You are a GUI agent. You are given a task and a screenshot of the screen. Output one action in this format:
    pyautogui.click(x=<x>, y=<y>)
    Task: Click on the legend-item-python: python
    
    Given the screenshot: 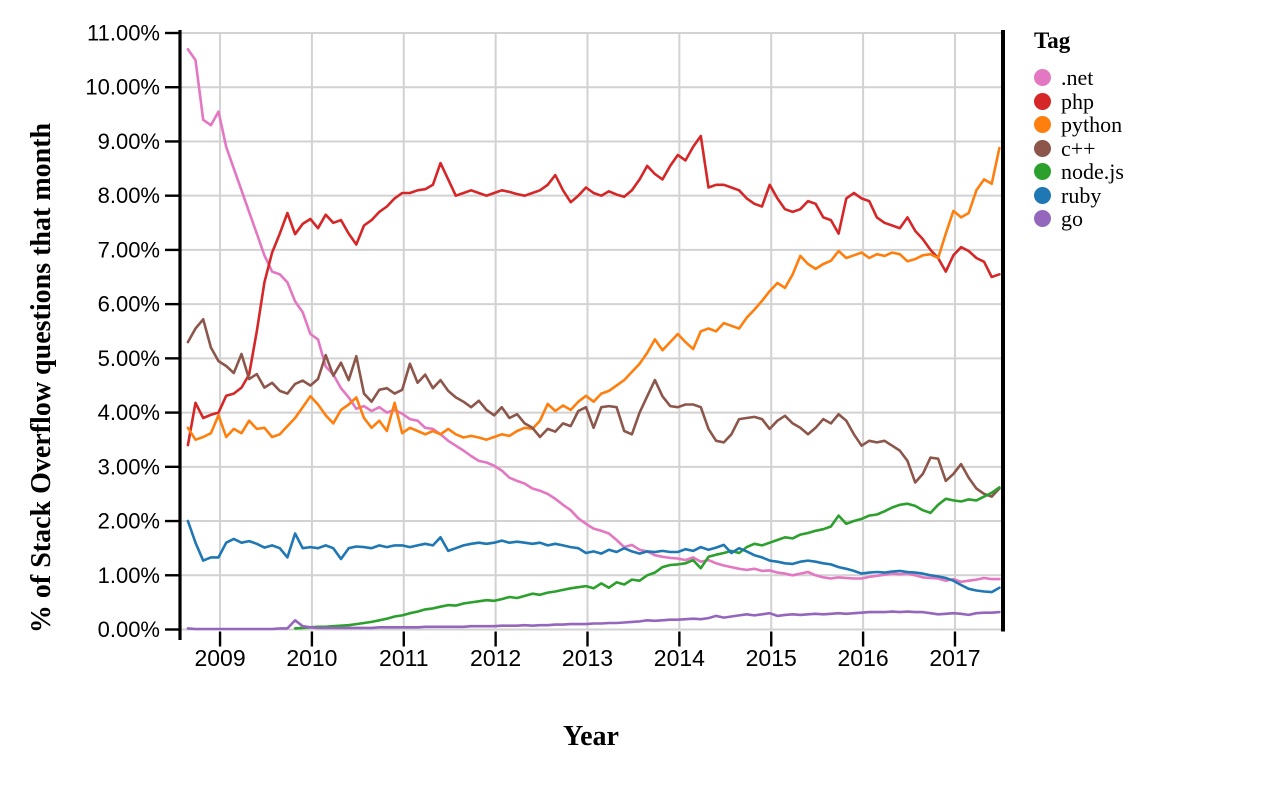 What is the action you would take?
    pyautogui.click(x=1077, y=125)
    